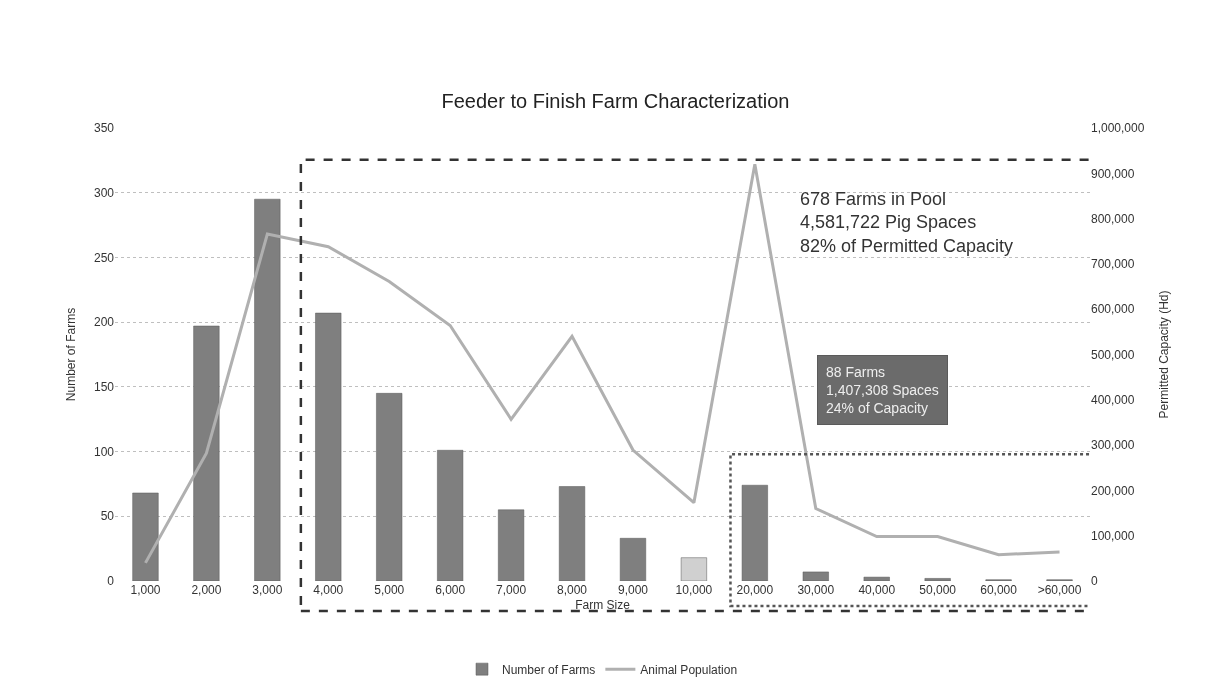 The height and width of the screenshot is (695, 1231). Describe the element at coordinates (1113, 490) in the screenshot. I see `y2-tick-label: 200,000` at that location.